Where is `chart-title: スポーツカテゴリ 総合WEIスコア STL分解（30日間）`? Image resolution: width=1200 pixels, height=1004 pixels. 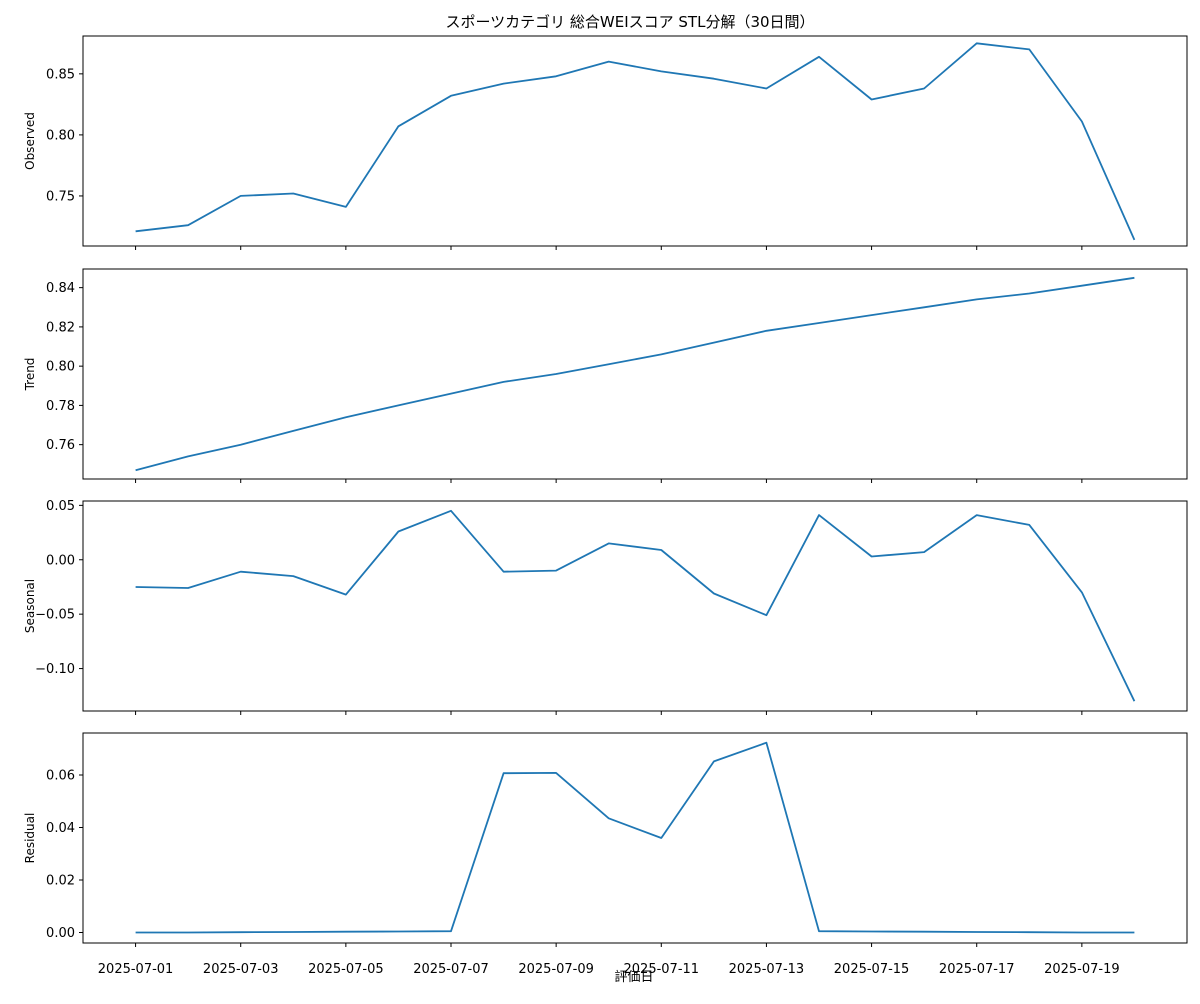 chart-title: スポーツカテゴリ 総合WEIスコア STL分解（30日間） is located at coordinates (629, 22).